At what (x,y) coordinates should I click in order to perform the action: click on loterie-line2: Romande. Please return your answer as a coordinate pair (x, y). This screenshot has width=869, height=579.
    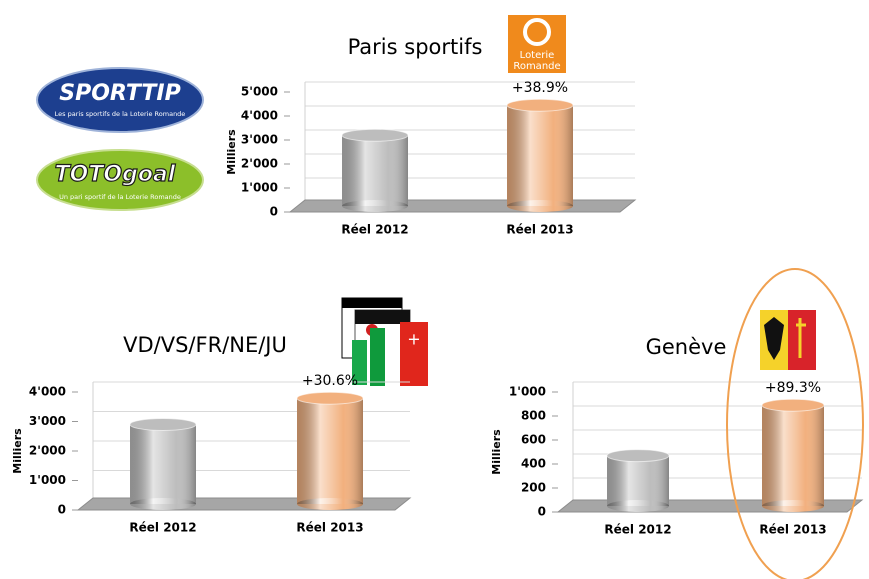
    Looking at the image, I should click on (536, 66).